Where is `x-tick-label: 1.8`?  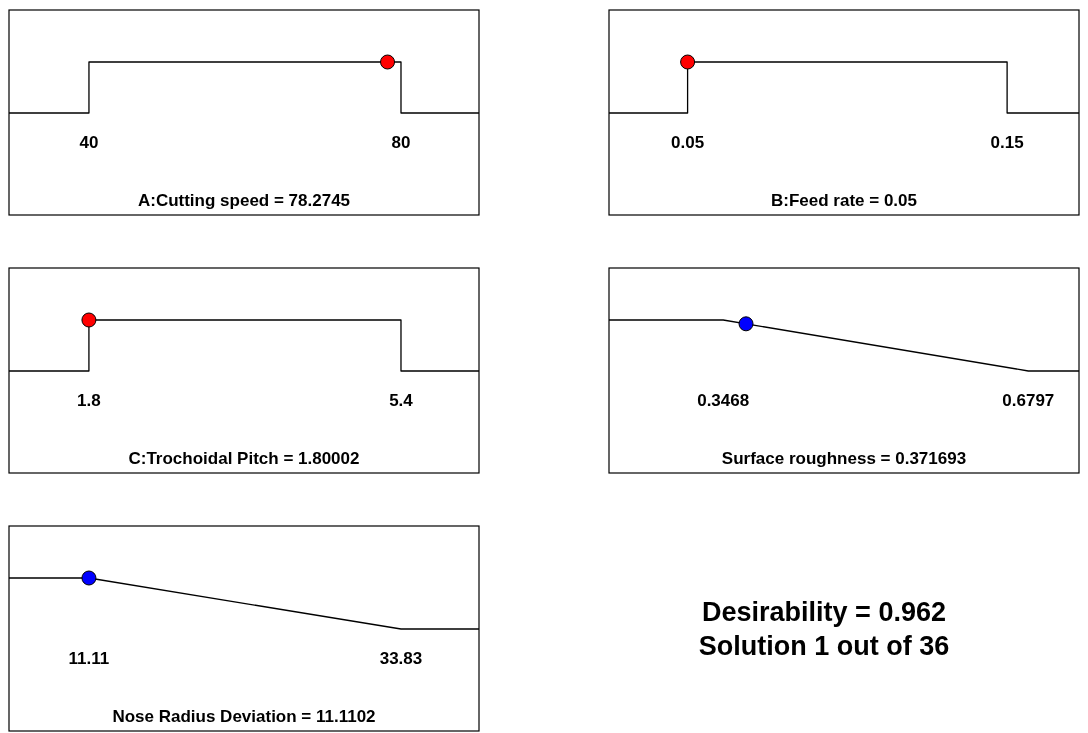 x-tick-label: 1.8 is located at coordinates (89, 400).